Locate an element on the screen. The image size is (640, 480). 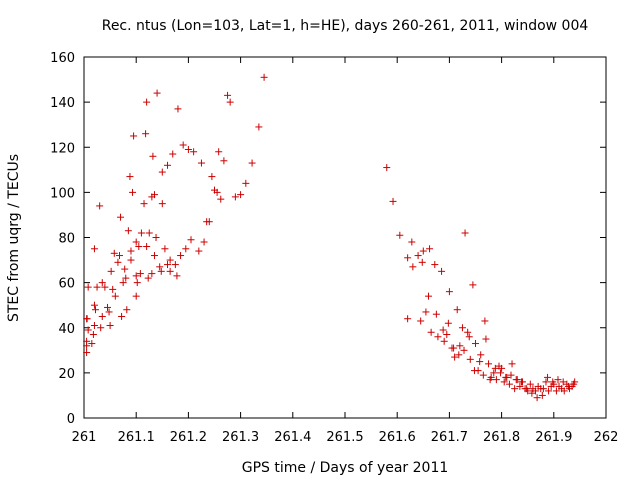
x-tick-label: 261.8 is located at coordinates (501, 437).